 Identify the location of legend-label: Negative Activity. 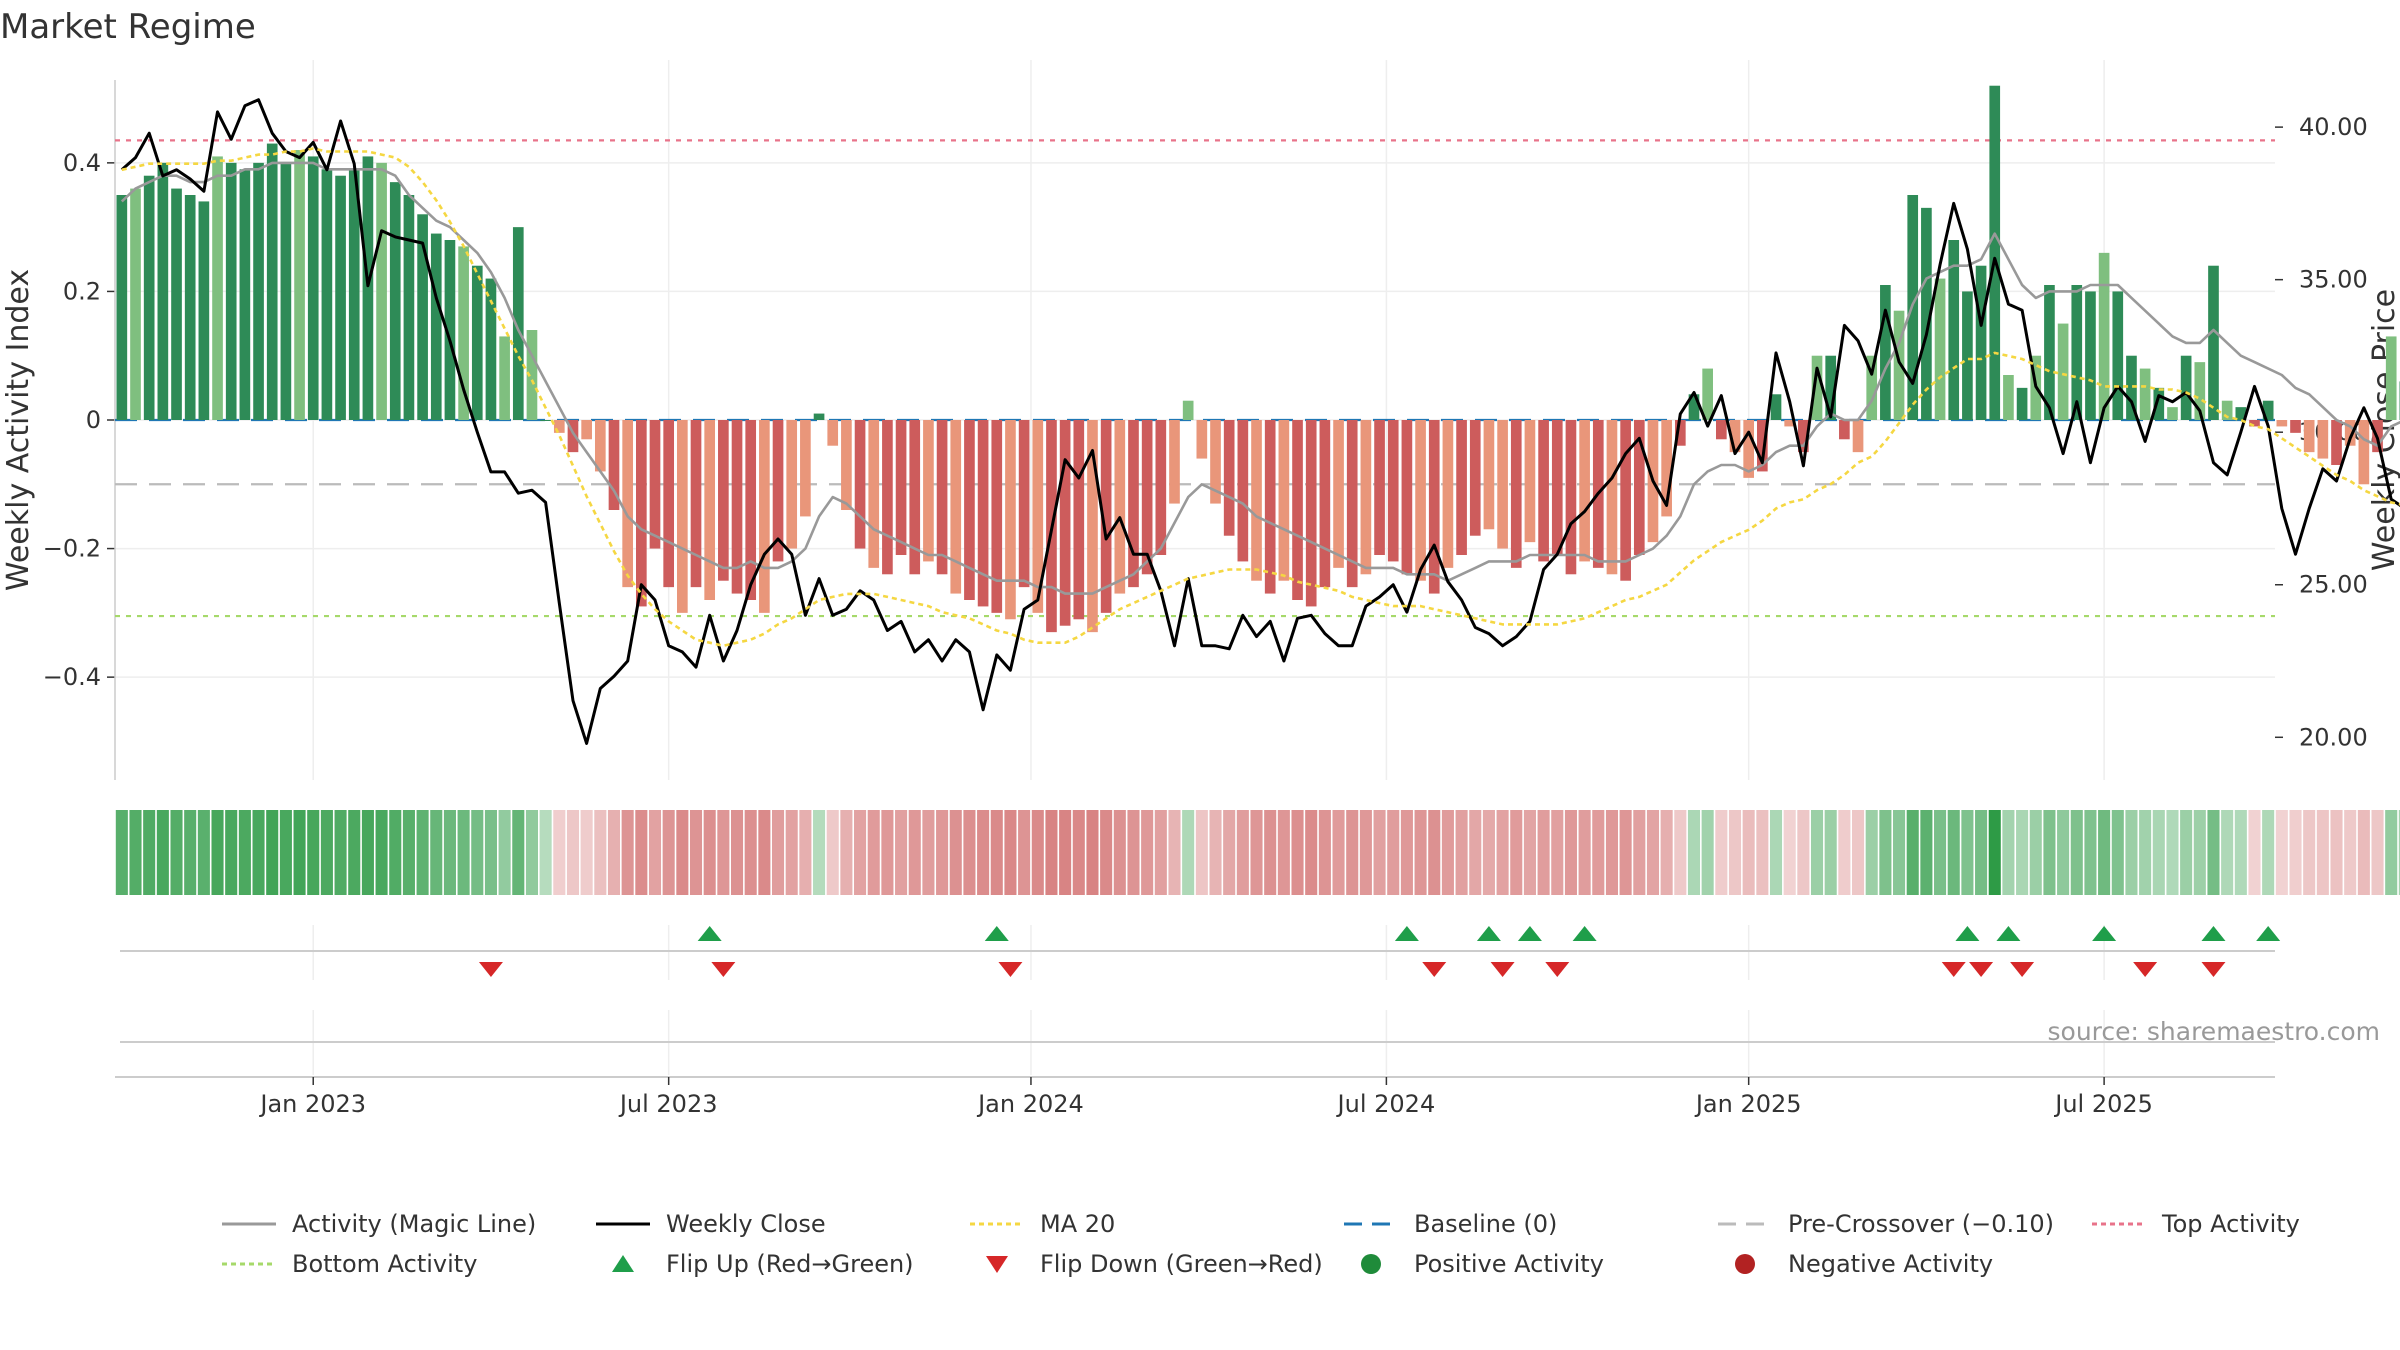
(1890, 1264).